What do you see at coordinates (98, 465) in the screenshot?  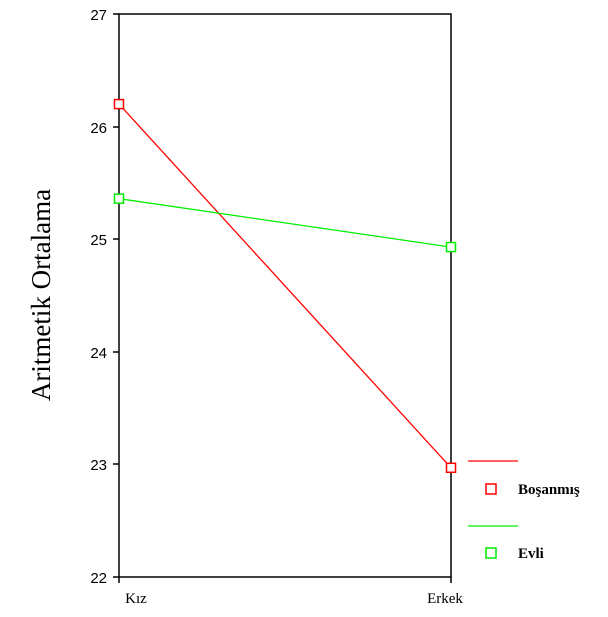 I see `y-tick-label: 23` at bounding box center [98, 465].